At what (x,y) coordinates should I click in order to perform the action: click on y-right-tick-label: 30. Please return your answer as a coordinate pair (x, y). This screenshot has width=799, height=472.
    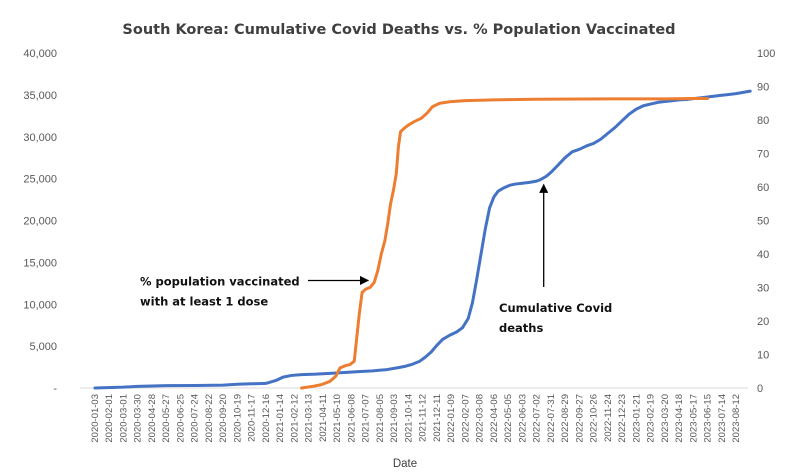
    Looking at the image, I should click on (763, 289).